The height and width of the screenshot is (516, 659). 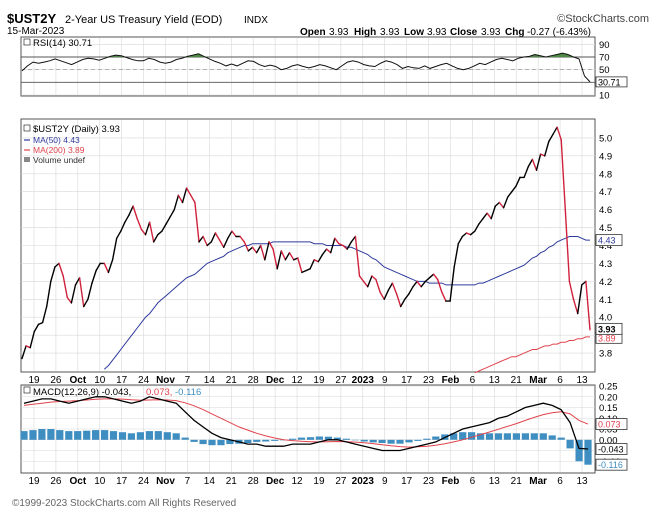 I want to click on svg-text: 0.073, so click(x=609, y=425).